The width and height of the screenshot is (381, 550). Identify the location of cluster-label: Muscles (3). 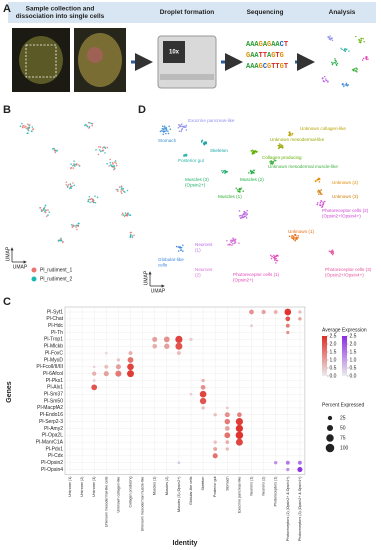
(197, 179).